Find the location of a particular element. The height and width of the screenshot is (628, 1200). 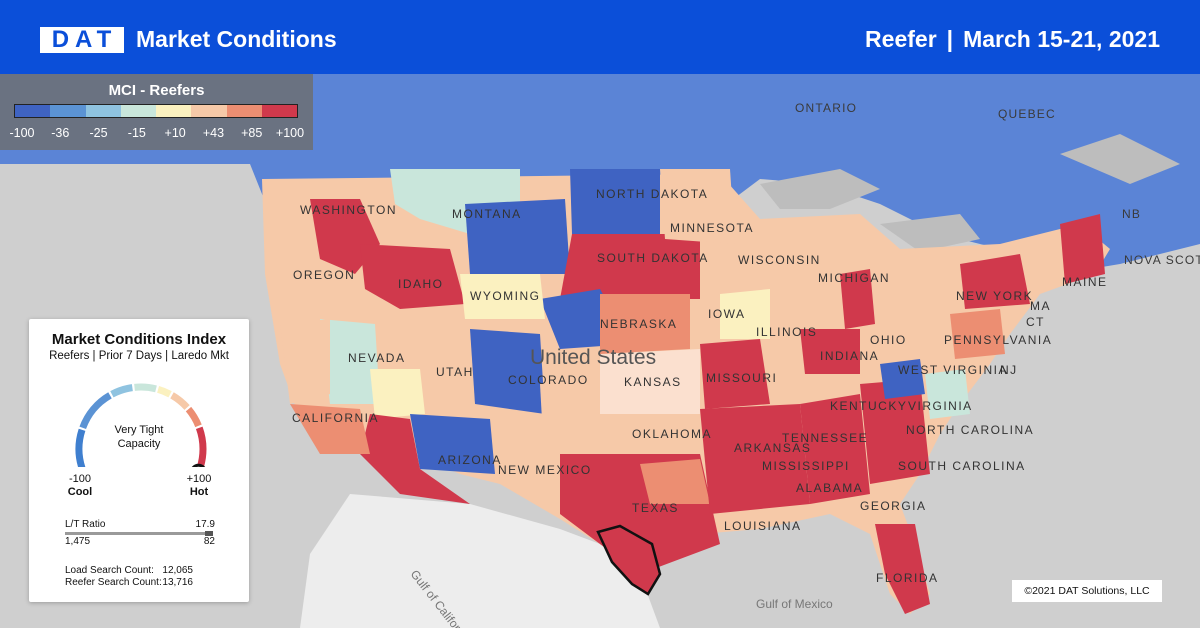

map-label-kentucky: KENTUCKY is located at coordinates (868, 406).